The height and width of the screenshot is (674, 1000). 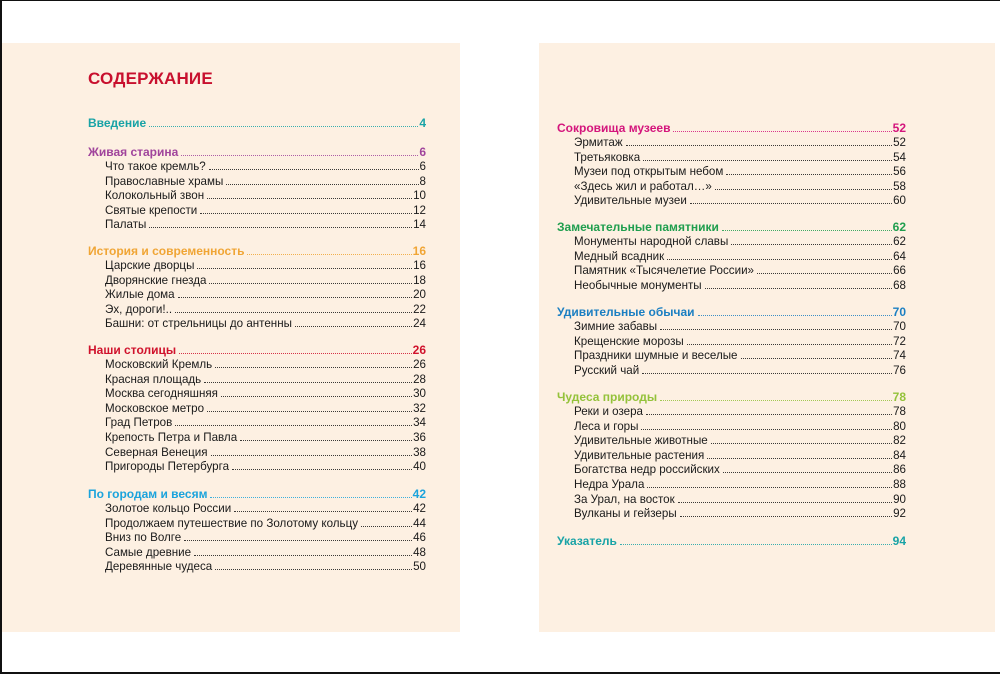 I want to click on toc-entry-page-number: 86, so click(x=899, y=470).